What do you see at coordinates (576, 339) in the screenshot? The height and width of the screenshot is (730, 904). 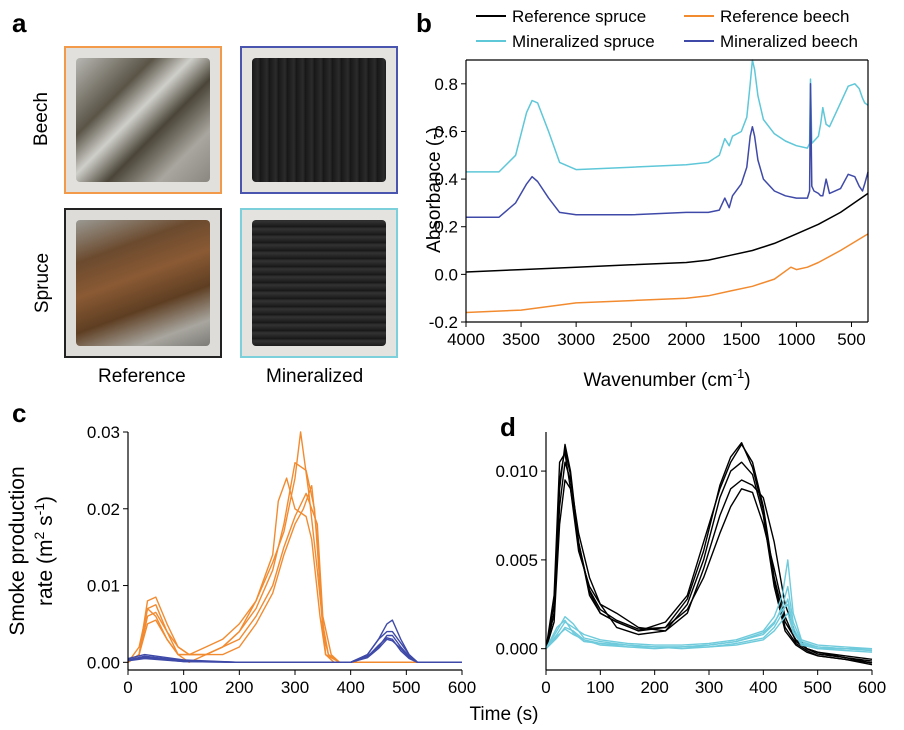 I see `x-tick-label-b-2: 3000` at bounding box center [576, 339].